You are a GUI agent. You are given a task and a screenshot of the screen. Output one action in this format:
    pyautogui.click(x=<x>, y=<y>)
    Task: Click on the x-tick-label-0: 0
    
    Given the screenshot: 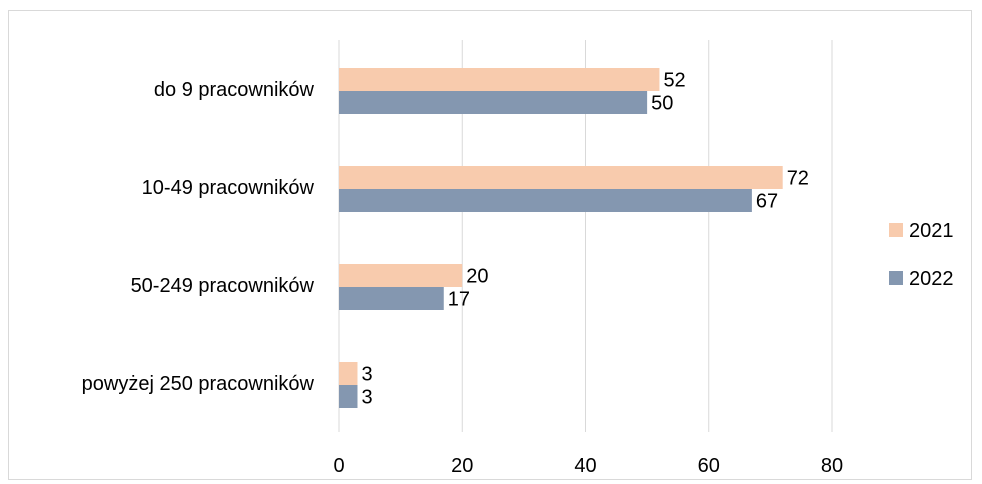 What is the action you would take?
    pyautogui.click(x=338, y=466)
    